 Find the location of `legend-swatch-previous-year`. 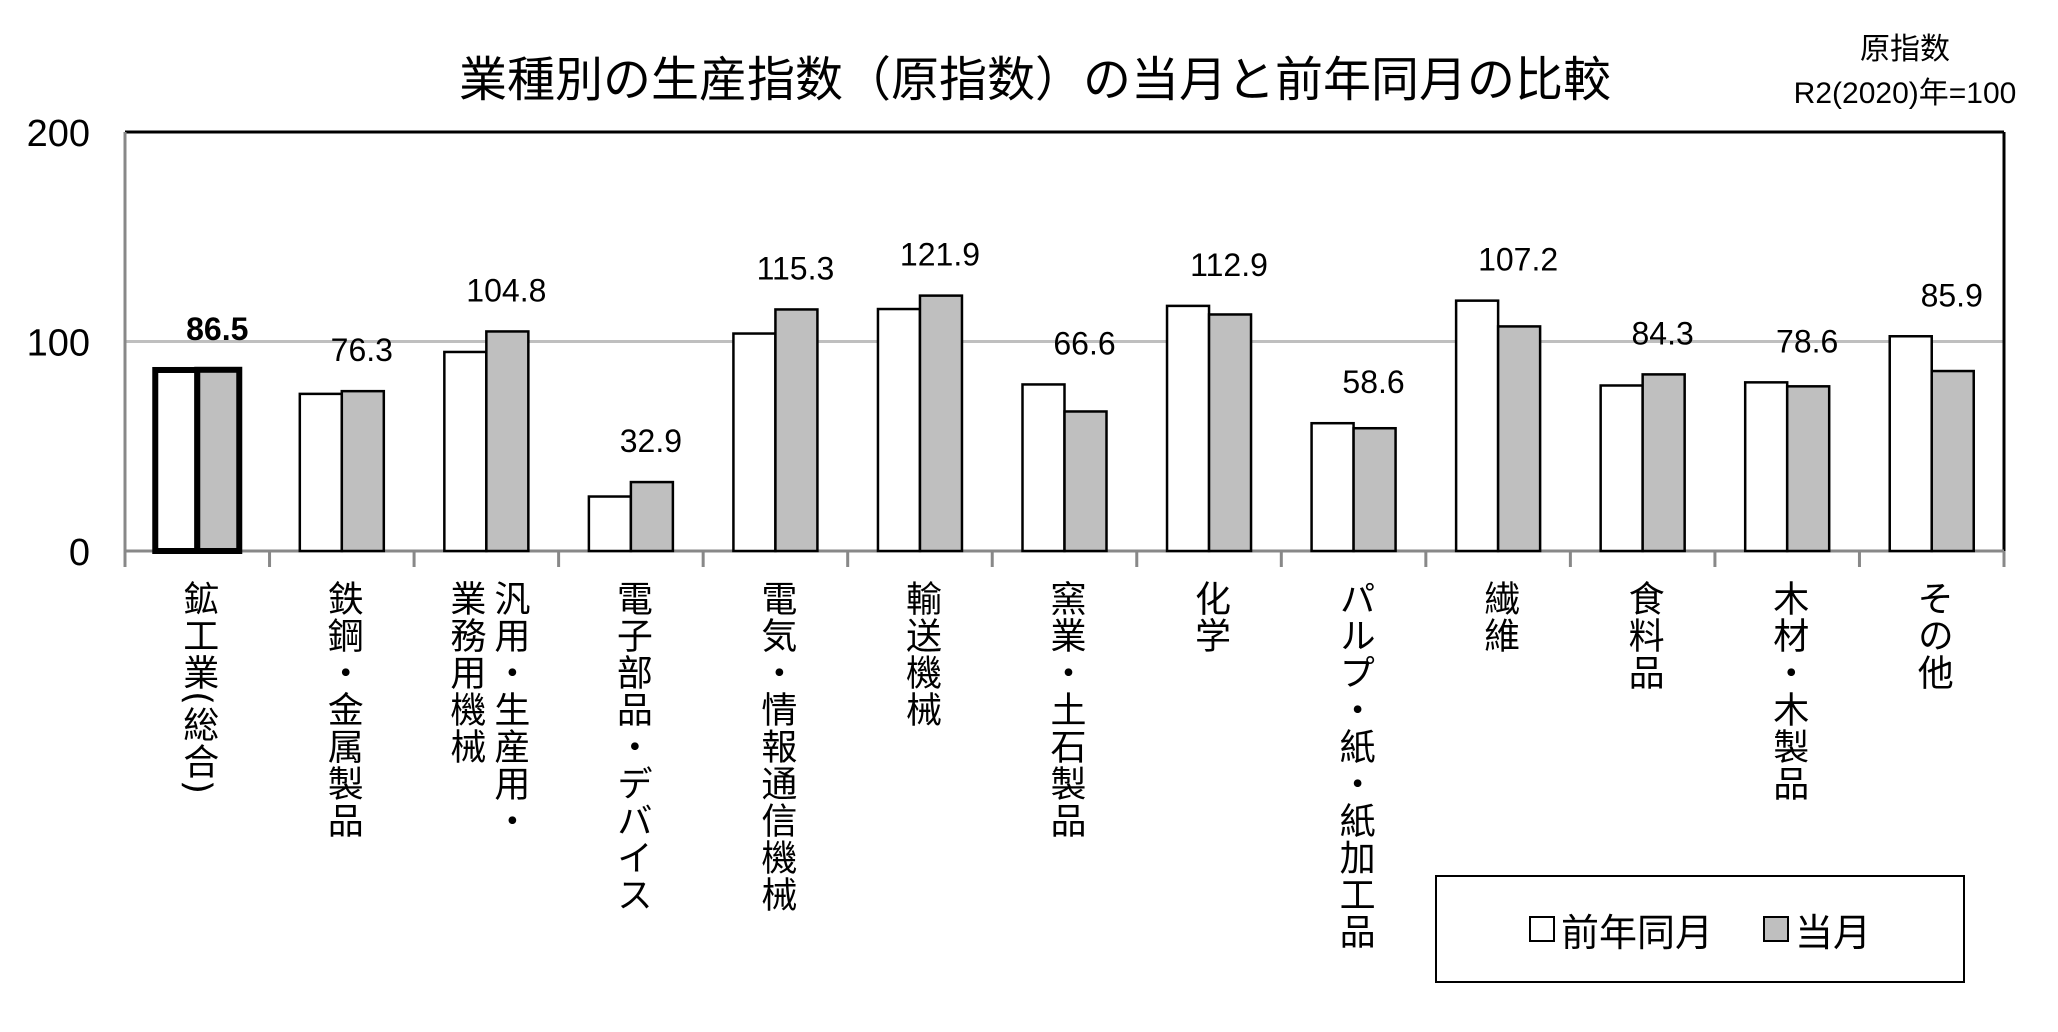

legend-swatch-previous-year is located at coordinates (1541, 929).